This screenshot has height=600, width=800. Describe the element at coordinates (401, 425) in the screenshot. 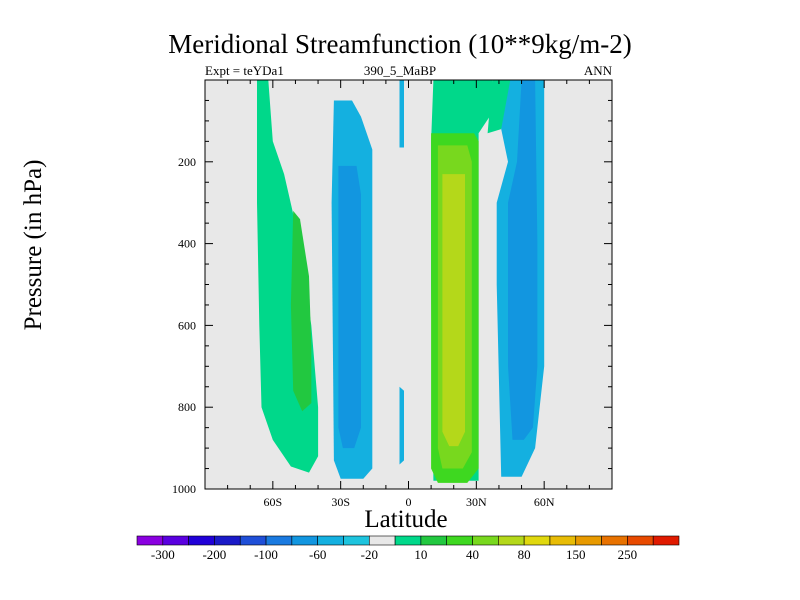

I see `contour-eq-blue-low` at that location.